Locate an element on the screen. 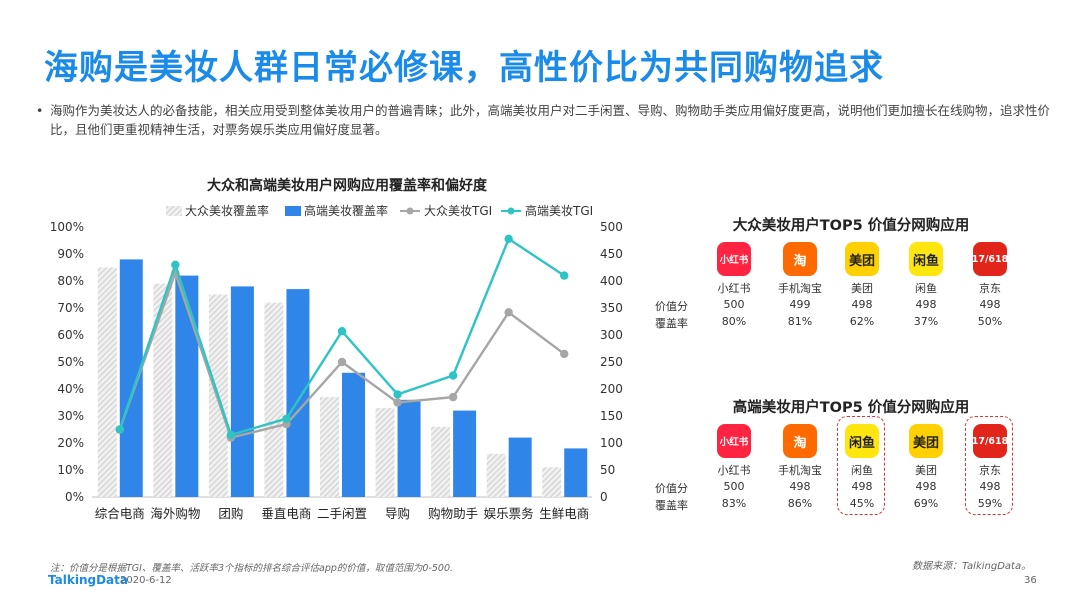 The width and height of the screenshot is (1080, 607). y-right-tick-label: 400 is located at coordinates (611, 281).